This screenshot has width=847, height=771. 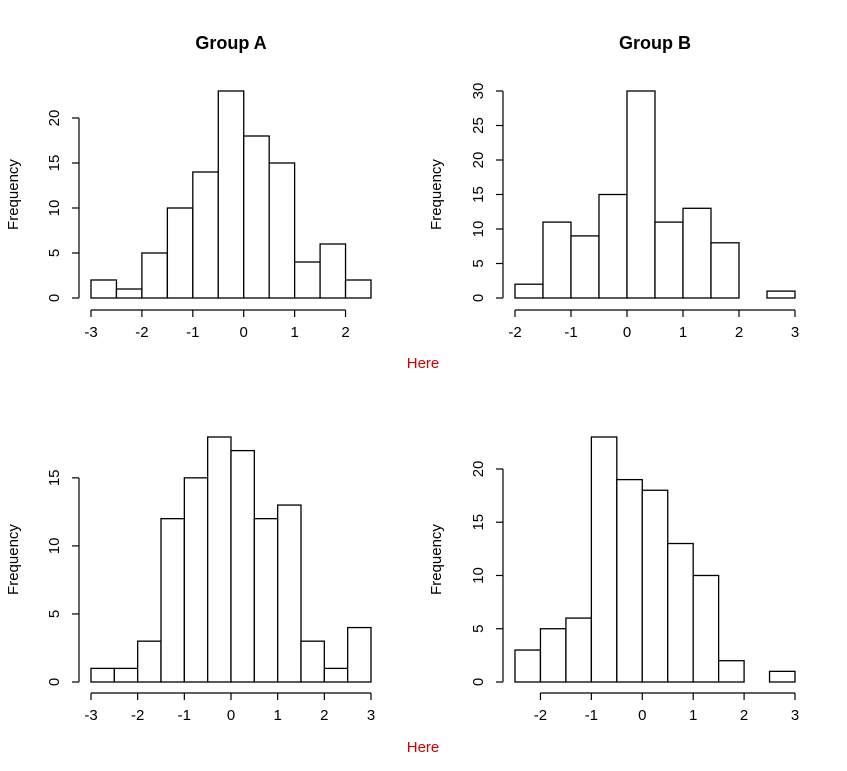 I want to click on chart-title: Group A, so click(x=230, y=43).